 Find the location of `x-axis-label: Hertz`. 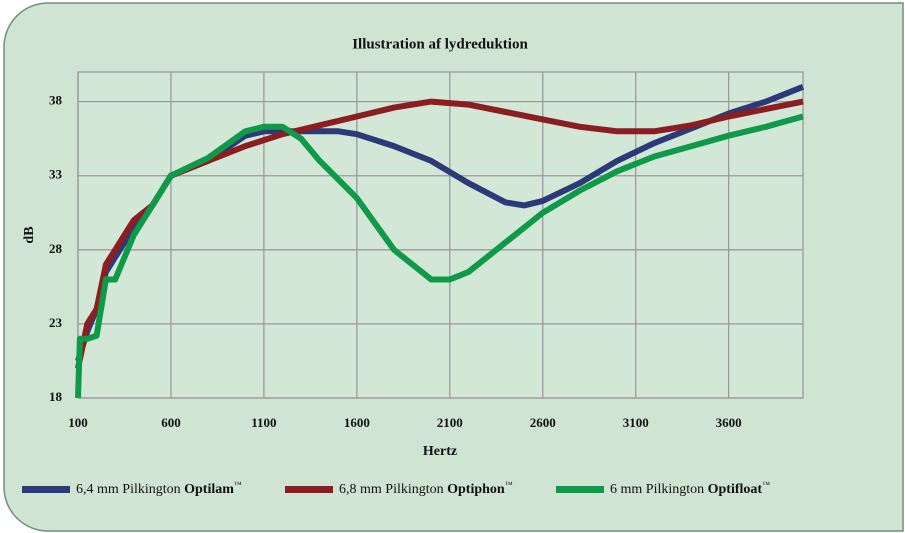

x-axis-label: Hertz is located at coordinates (440, 451).